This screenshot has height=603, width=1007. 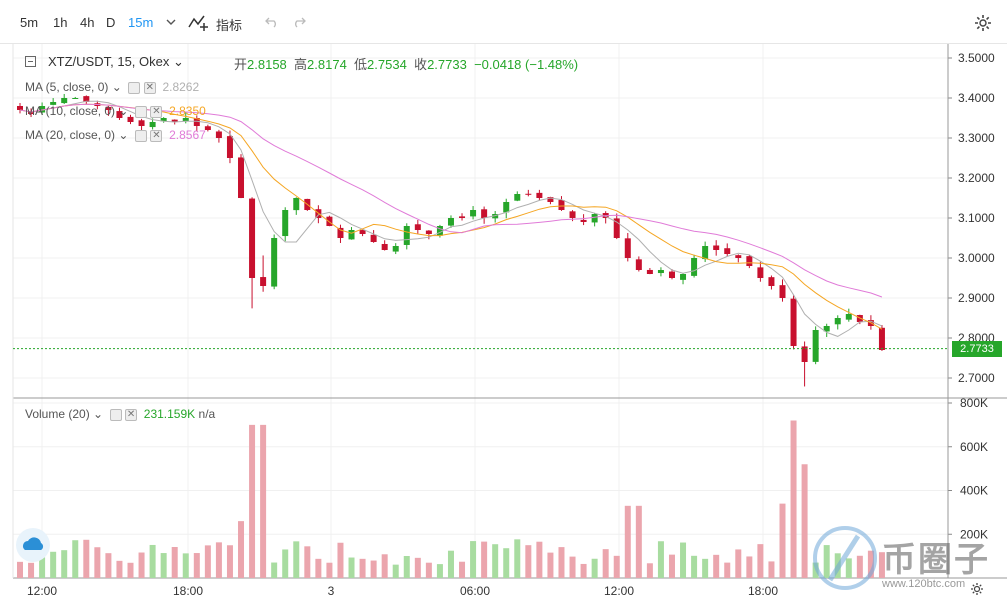 What do you see at coordinates (115, 135) in the screenshot?
I see `ma20-legend: MA (20, close, 0) ⌄ ✕ 2.8567` at bounding box center [115, 135].